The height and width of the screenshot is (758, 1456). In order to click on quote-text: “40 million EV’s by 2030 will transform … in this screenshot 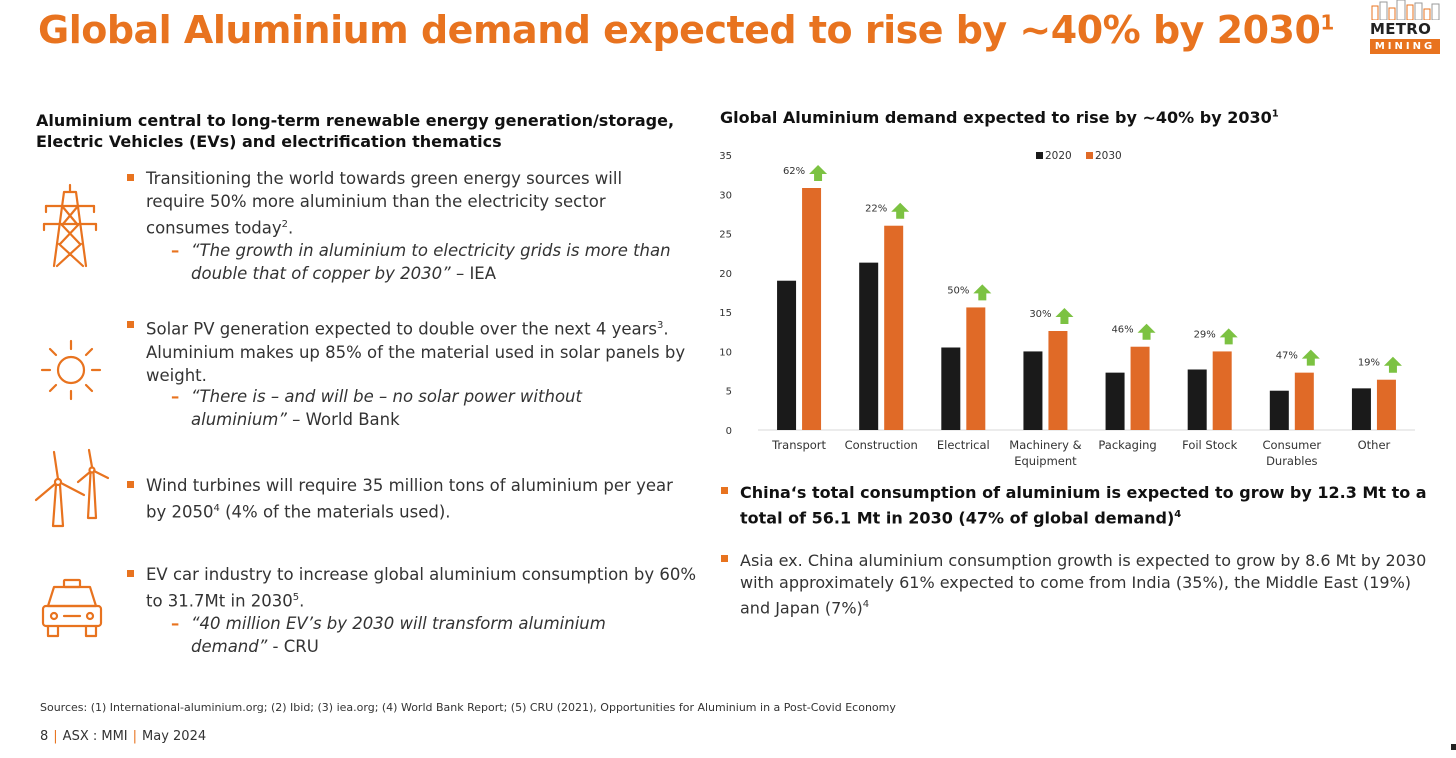, I will do `click(398, 635)`.